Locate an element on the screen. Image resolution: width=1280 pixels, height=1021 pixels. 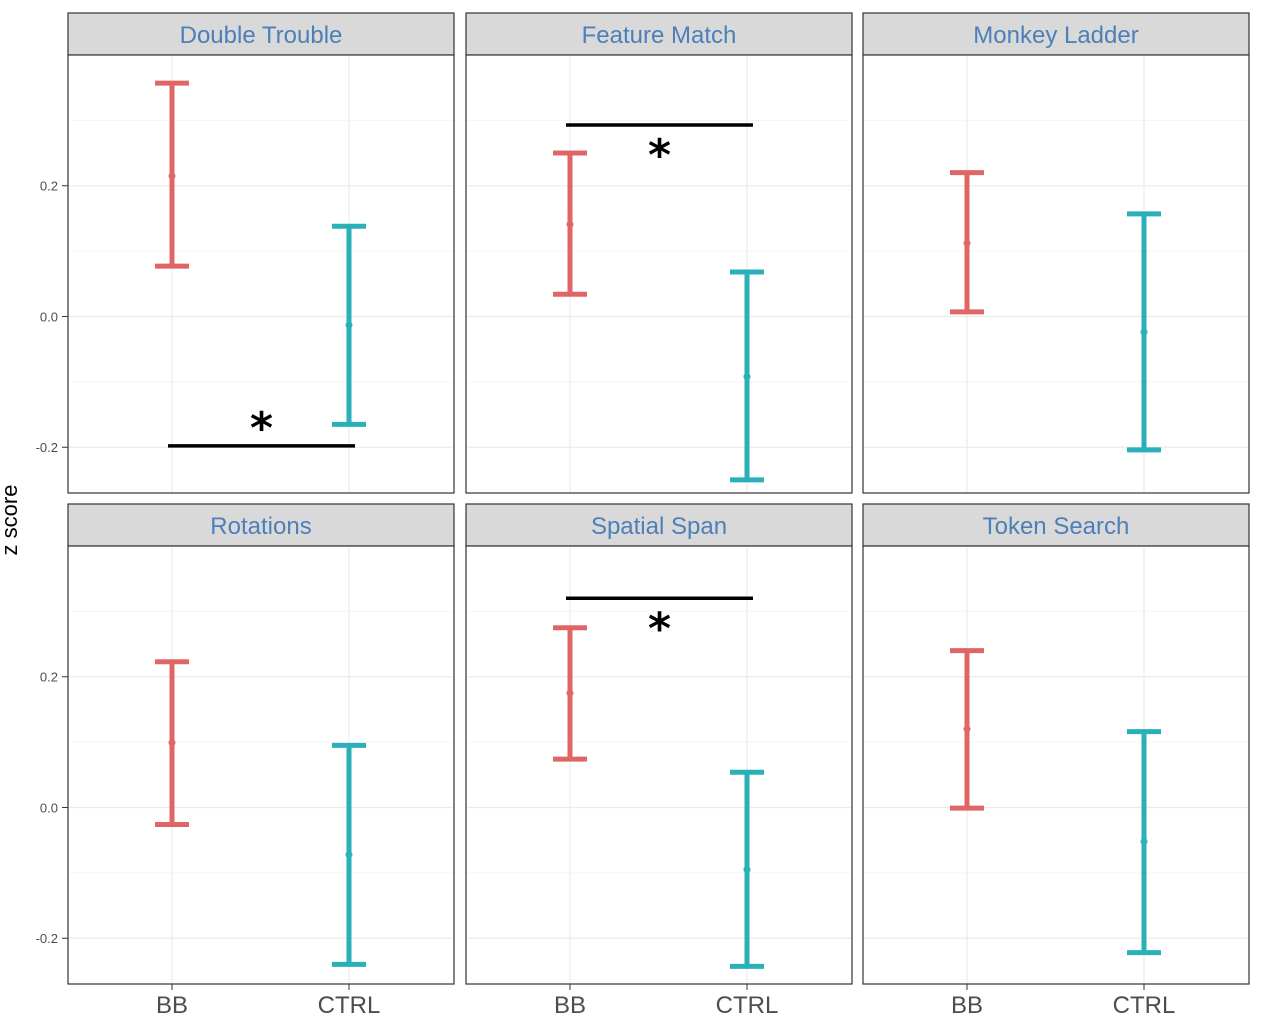
facet-title: Double Trouble is located at coordinates (261, 35).